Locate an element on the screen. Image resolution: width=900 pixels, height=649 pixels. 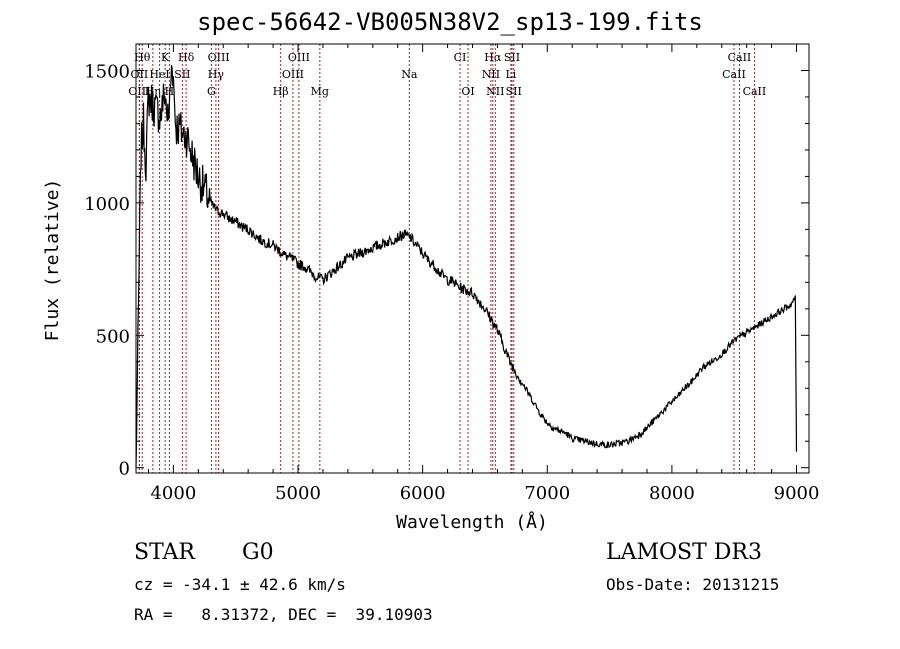
line-label-3: OIII is located at coordinates (219, 57).